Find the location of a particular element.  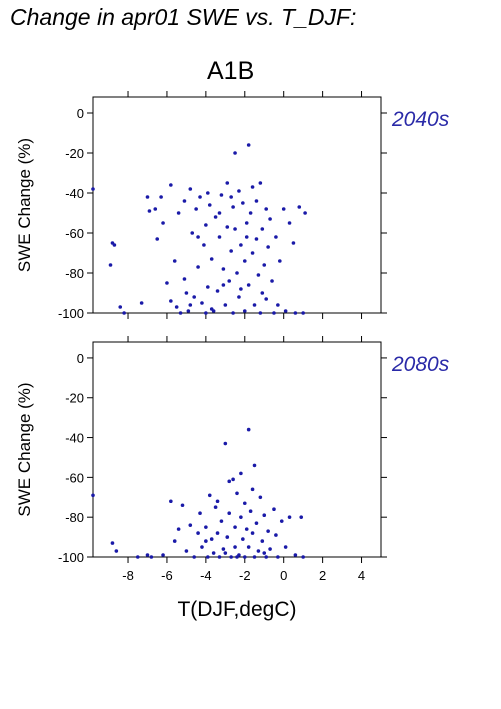

x-tick-label: -2 is located at coordinates (245, 575).